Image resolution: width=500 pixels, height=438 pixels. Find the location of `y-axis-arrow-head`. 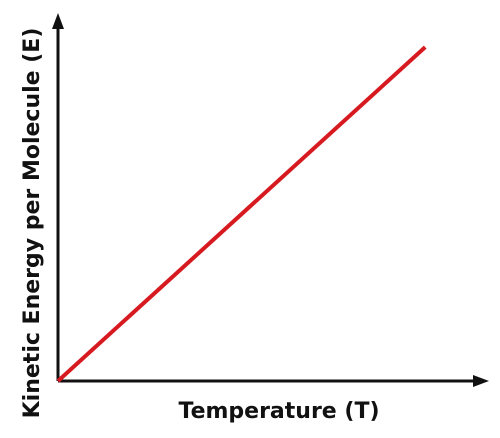

y-axis-arrow-head is located at coordinates (58, 21).